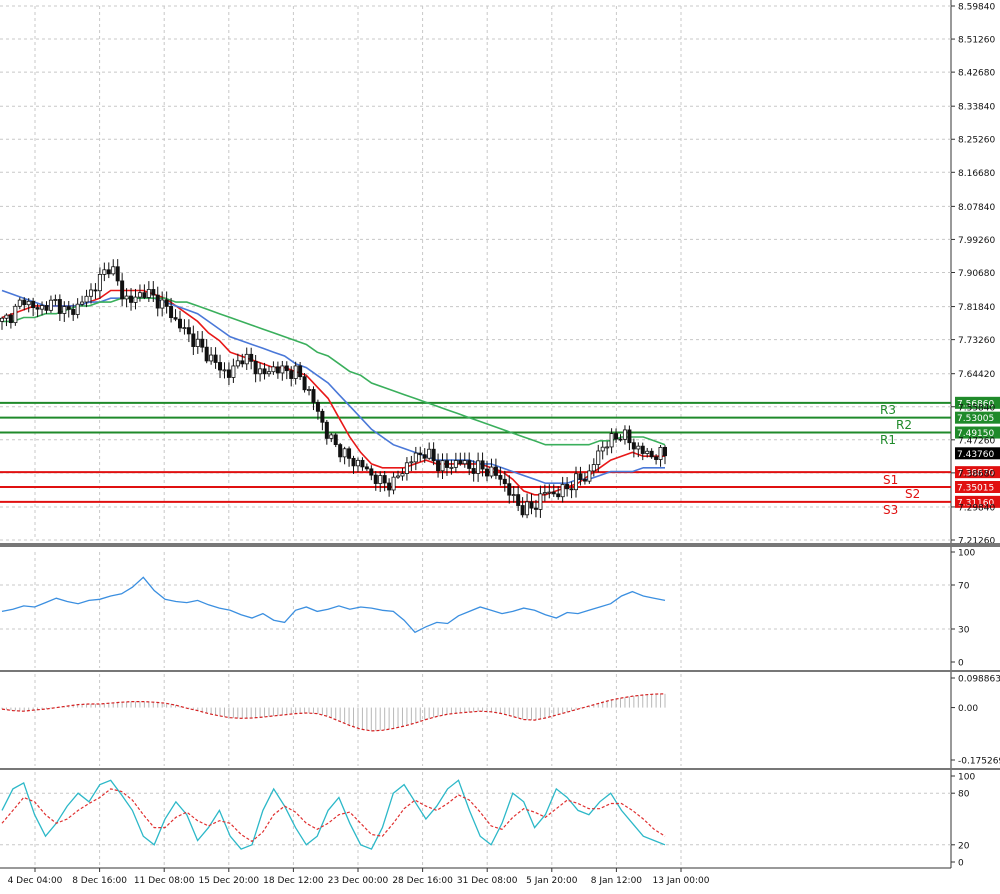 This screenshot has height=894, width=1000. Describe the element at coordinates (976, 74) in the screenshot. I see `price-axis-tick-label: 8.42680` at that location.